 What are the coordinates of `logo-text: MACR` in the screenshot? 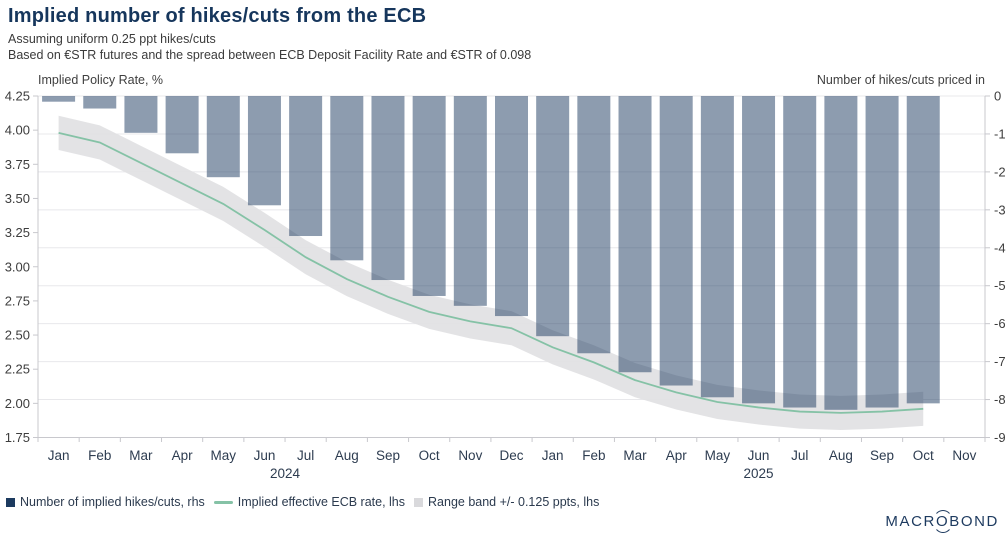 It's located at (910, 521).